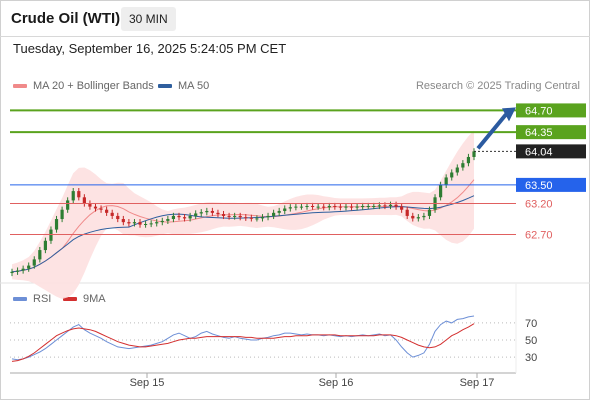 This screenshot has height=400, width=590. I want to click on level-tag-64.70, so click(551, 110).